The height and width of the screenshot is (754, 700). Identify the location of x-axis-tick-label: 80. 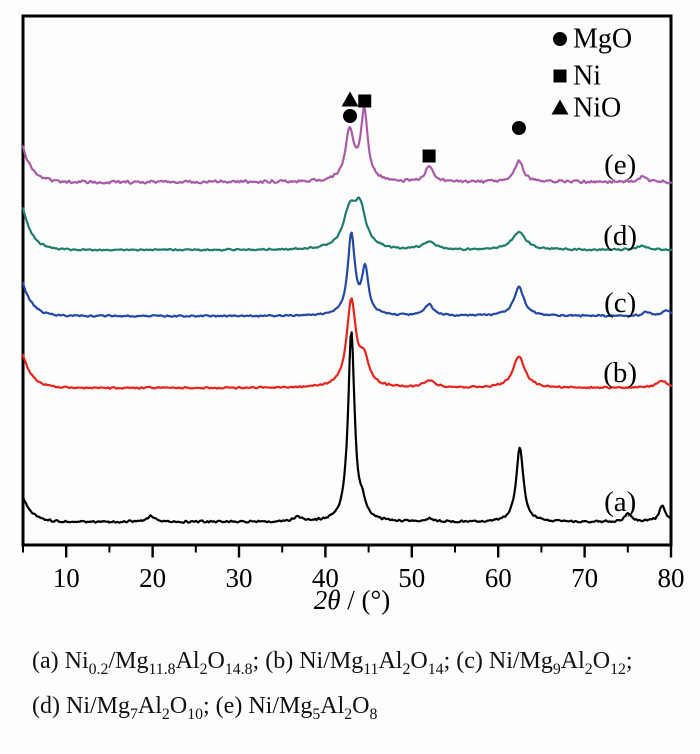
(671, 578).